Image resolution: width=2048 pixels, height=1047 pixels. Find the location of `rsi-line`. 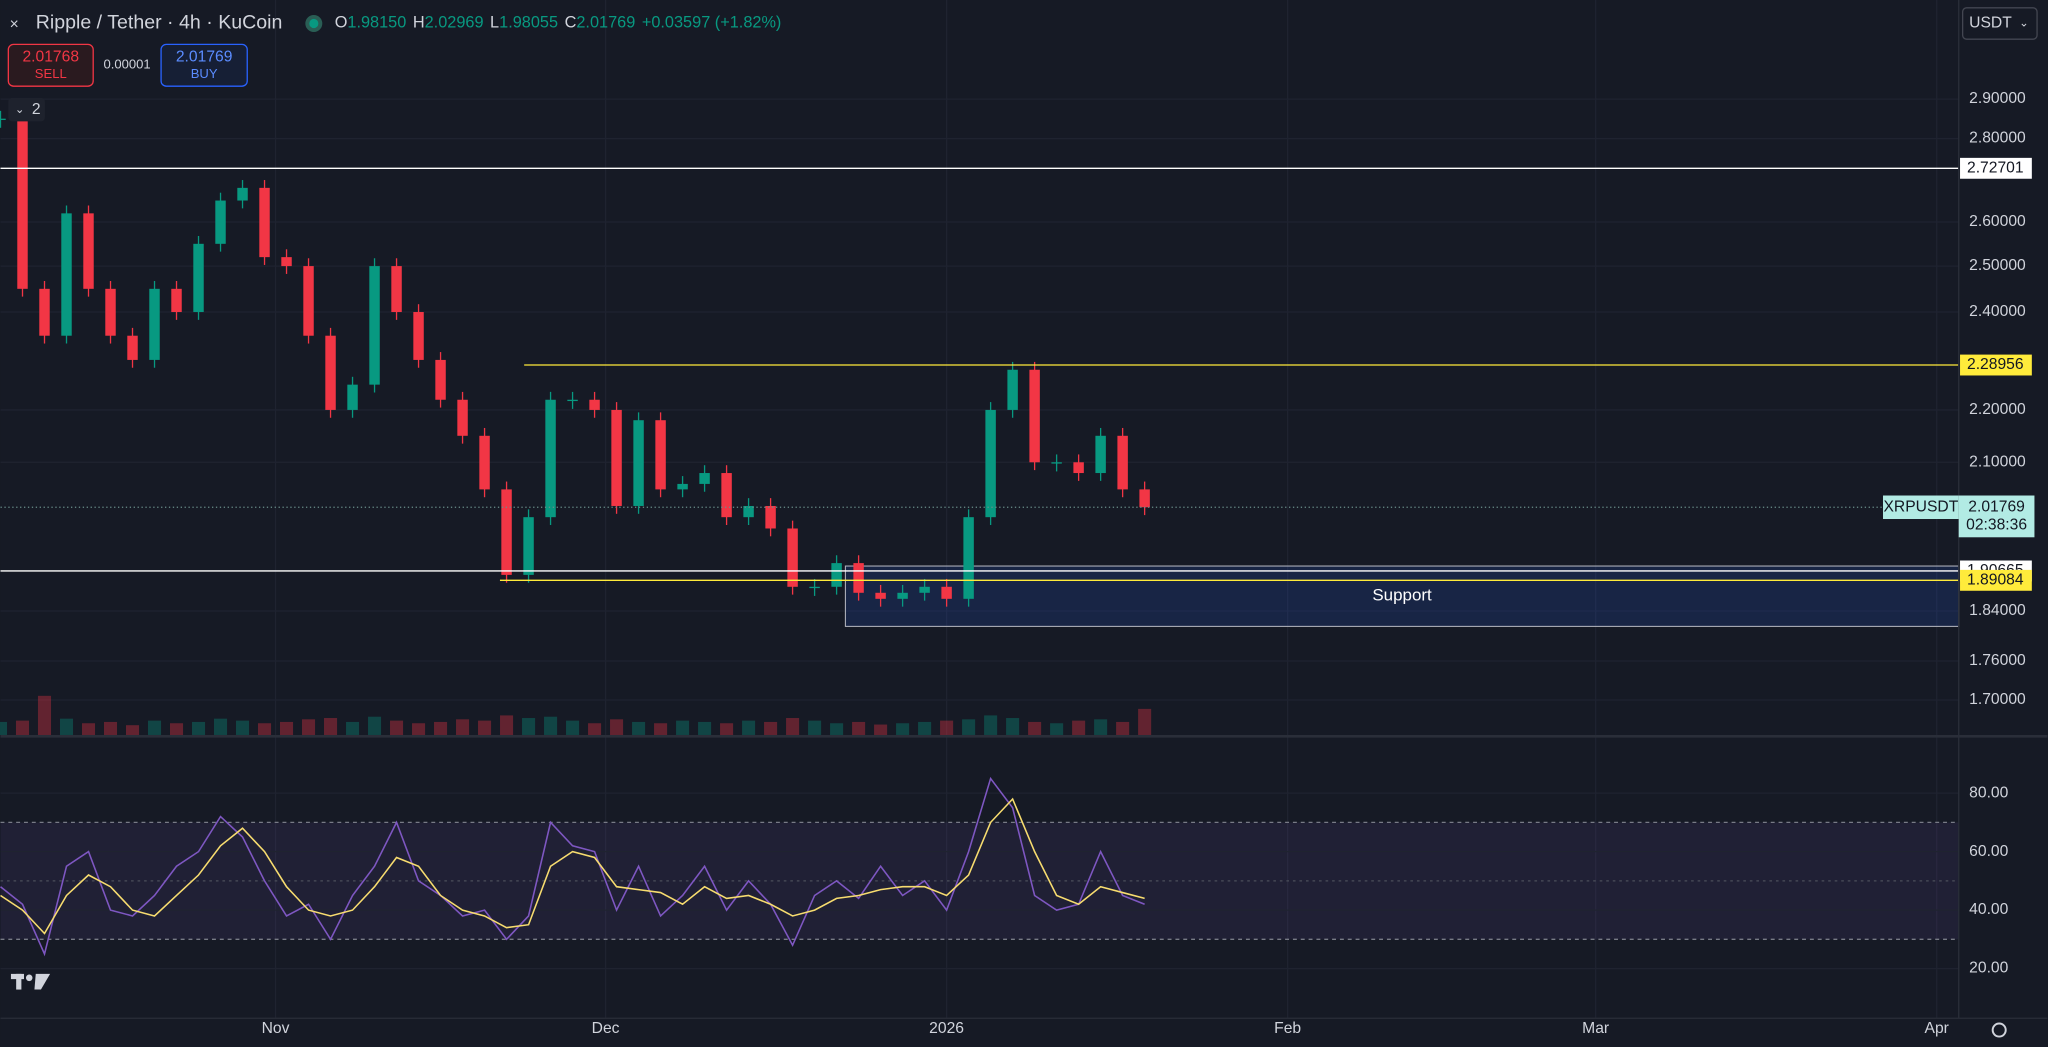

rsi-line is located at coordinates (572, 866).